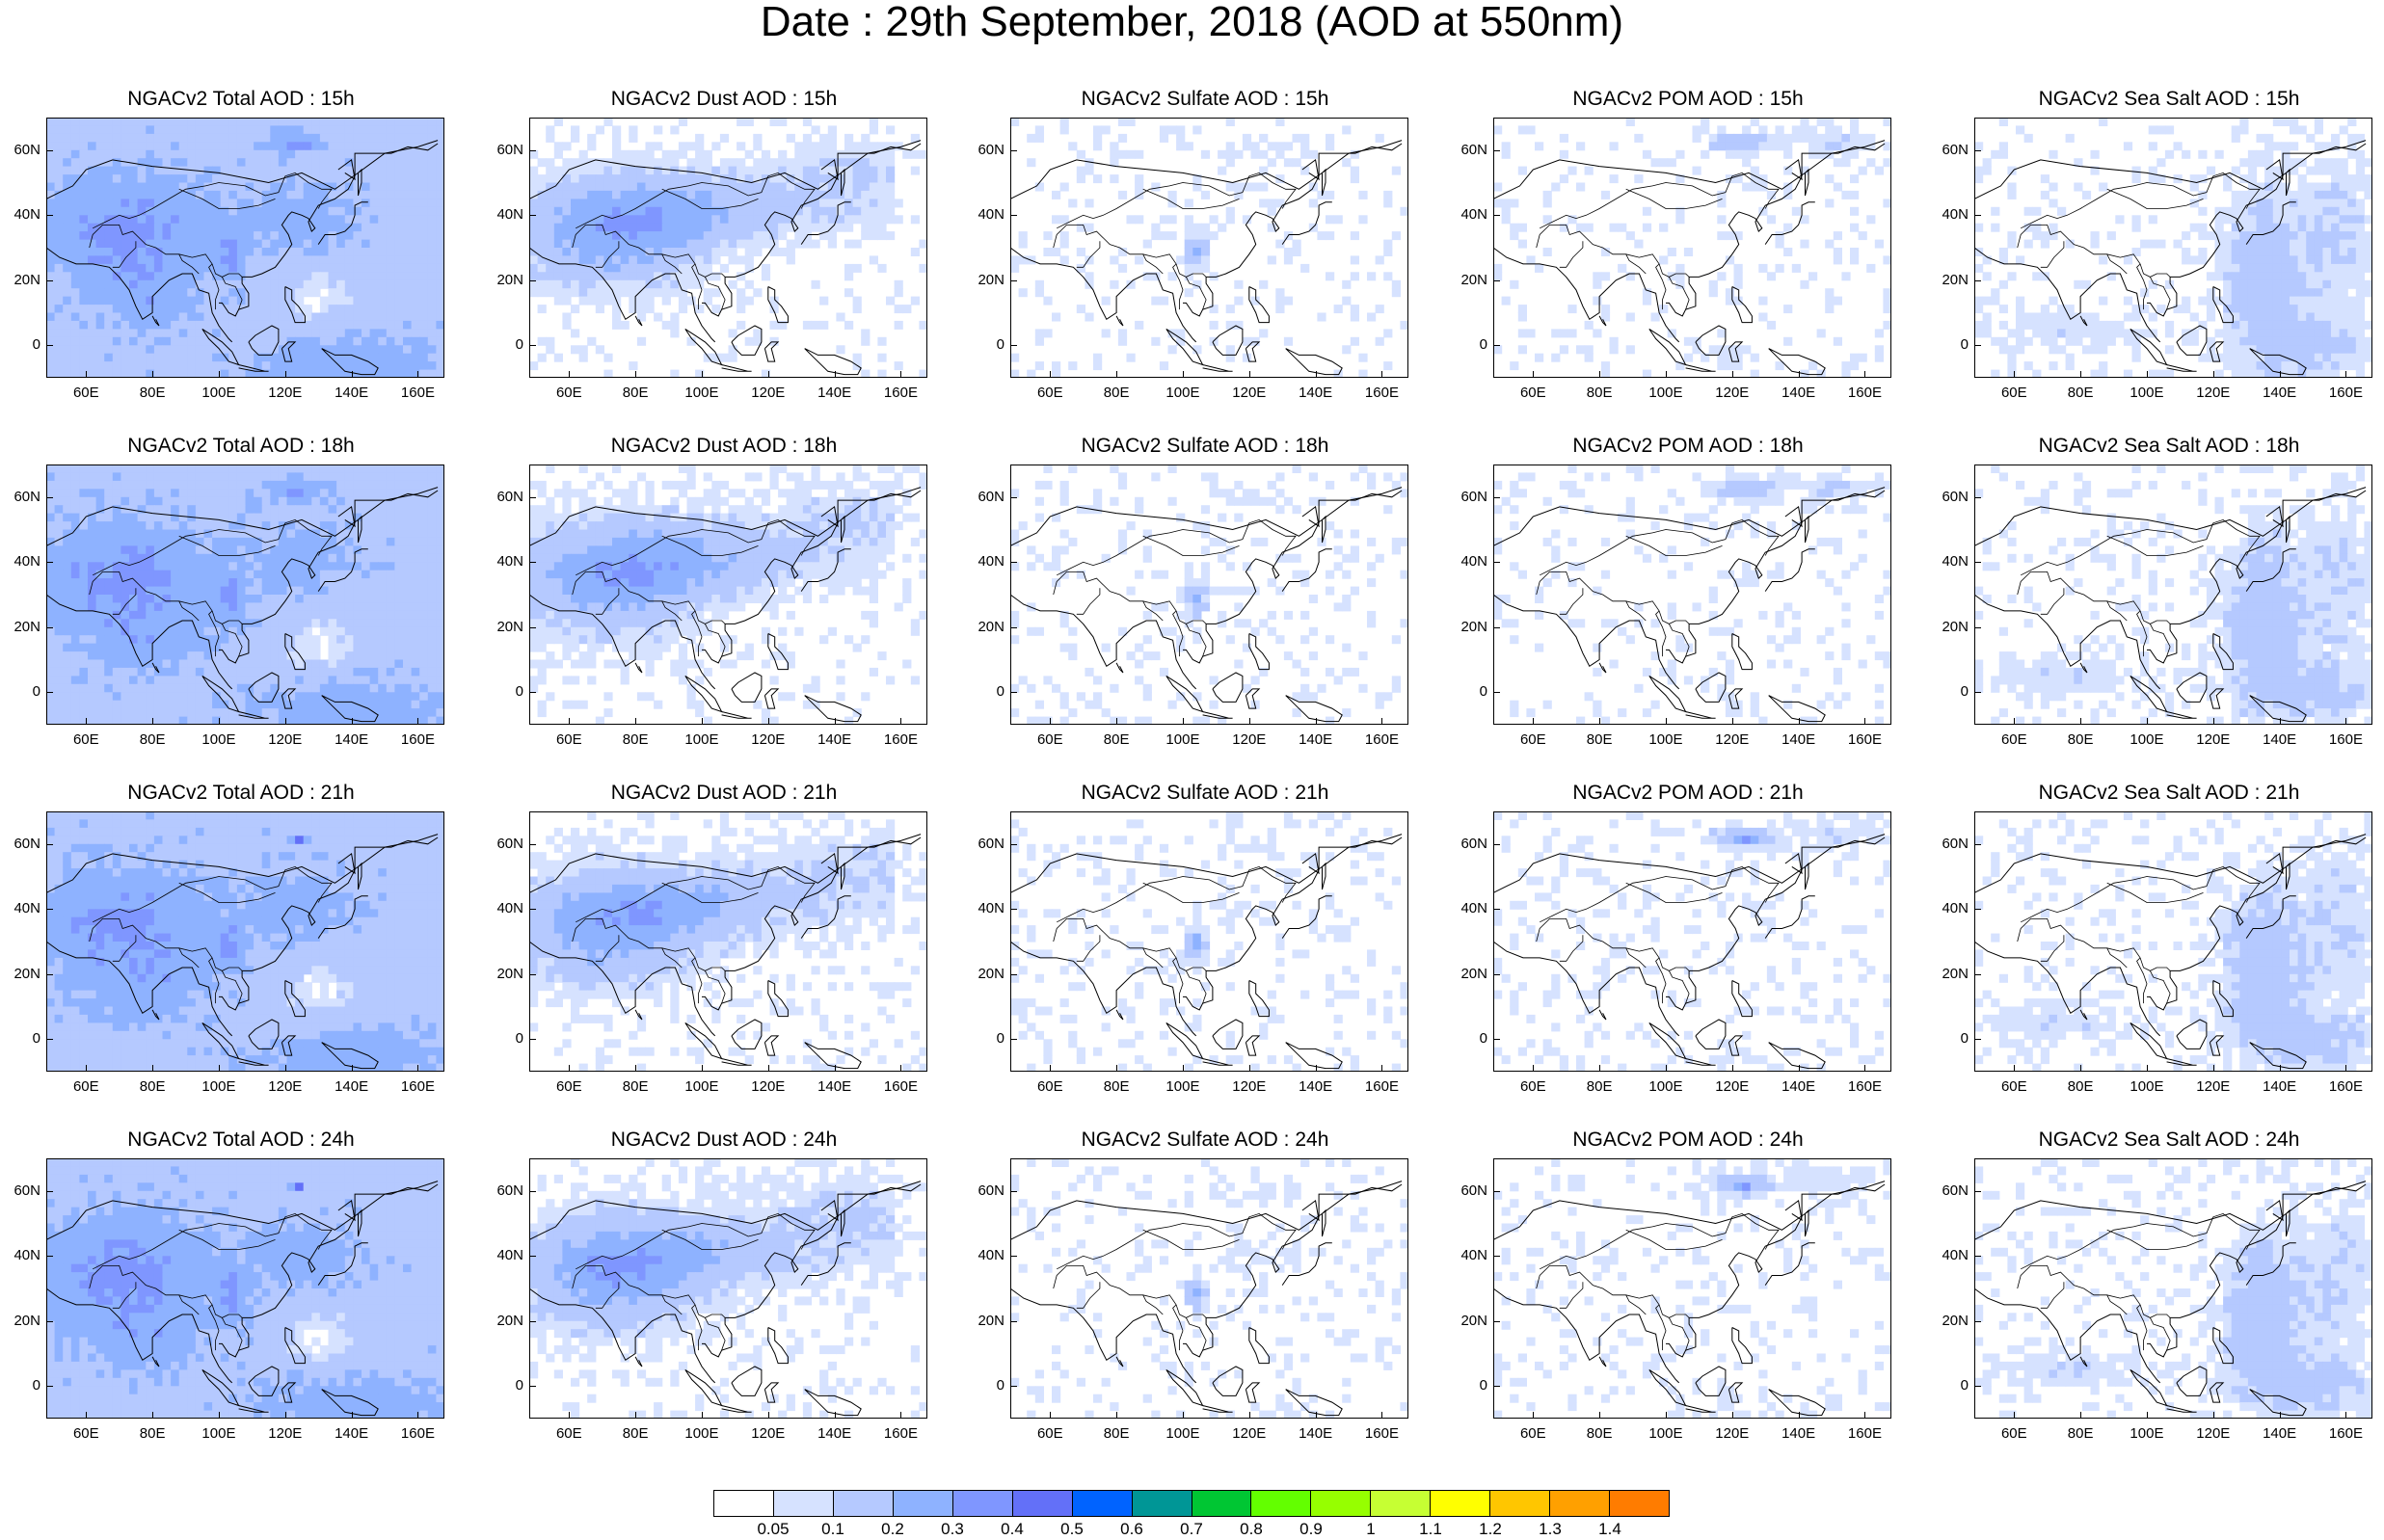  Describe the element at coordinates (241, 99) in the screenshot. I see `panel-title: NGACv2 Total AOD : 15h` at that location.